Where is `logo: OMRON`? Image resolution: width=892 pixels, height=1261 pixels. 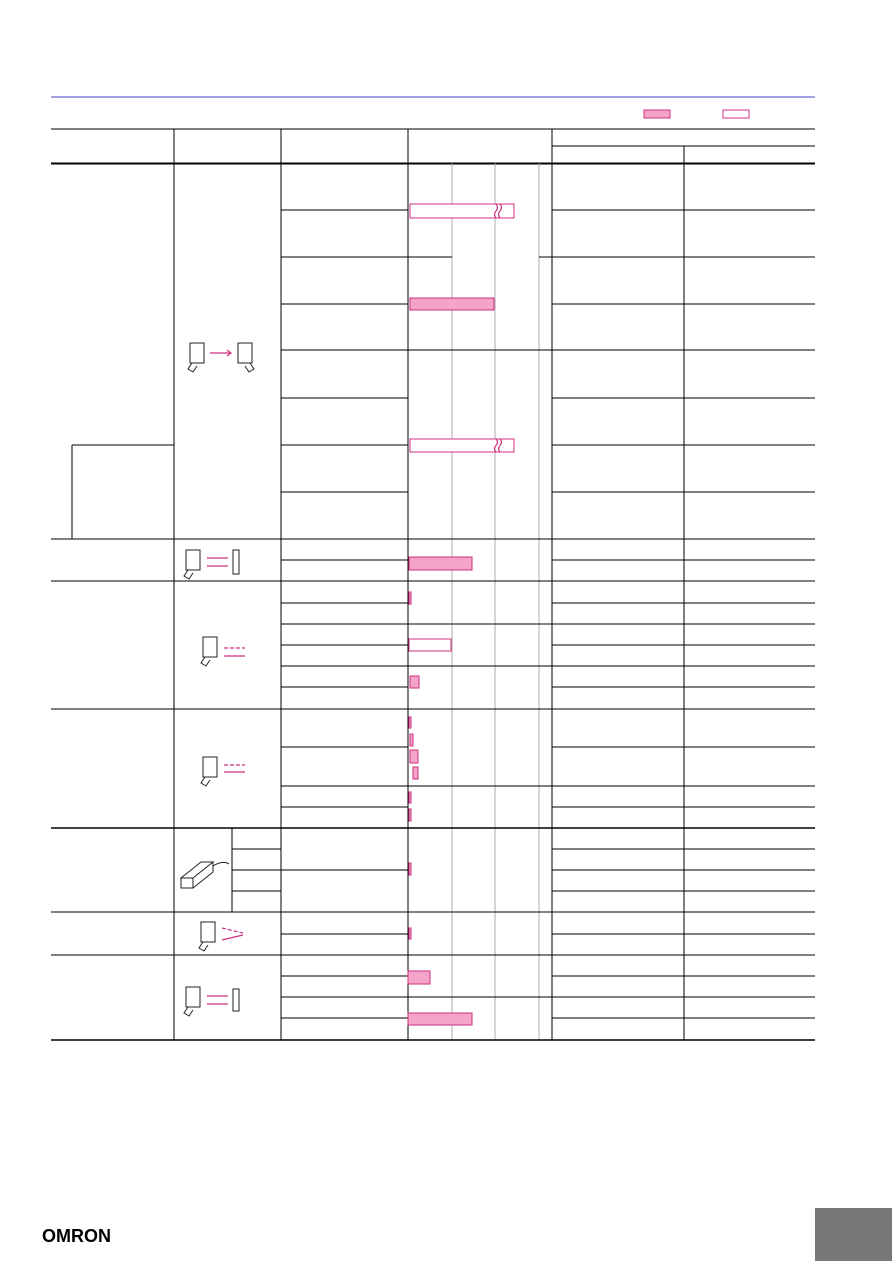 logo: OMRON is located at coordinates (76, 1236).